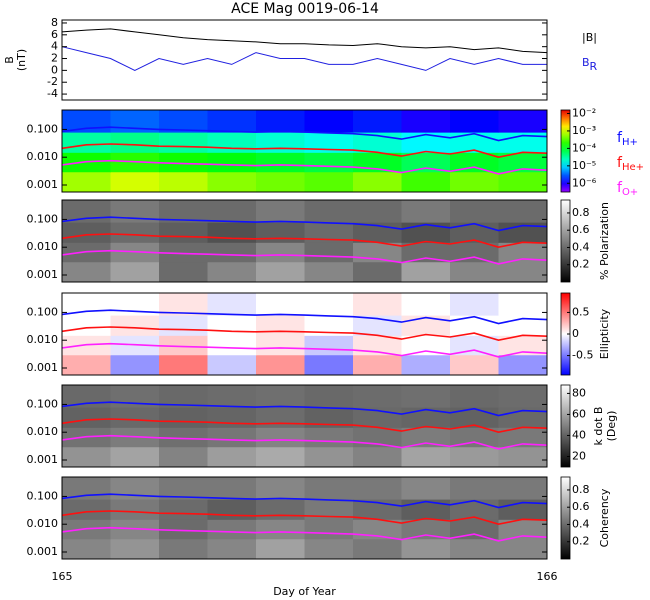 The height and width of the screenshot is (600, 650). Describe the element at coordinates (584, 147) in the screenshot. I see `colorbar-tick-label: 10⁻⁴` at that location.